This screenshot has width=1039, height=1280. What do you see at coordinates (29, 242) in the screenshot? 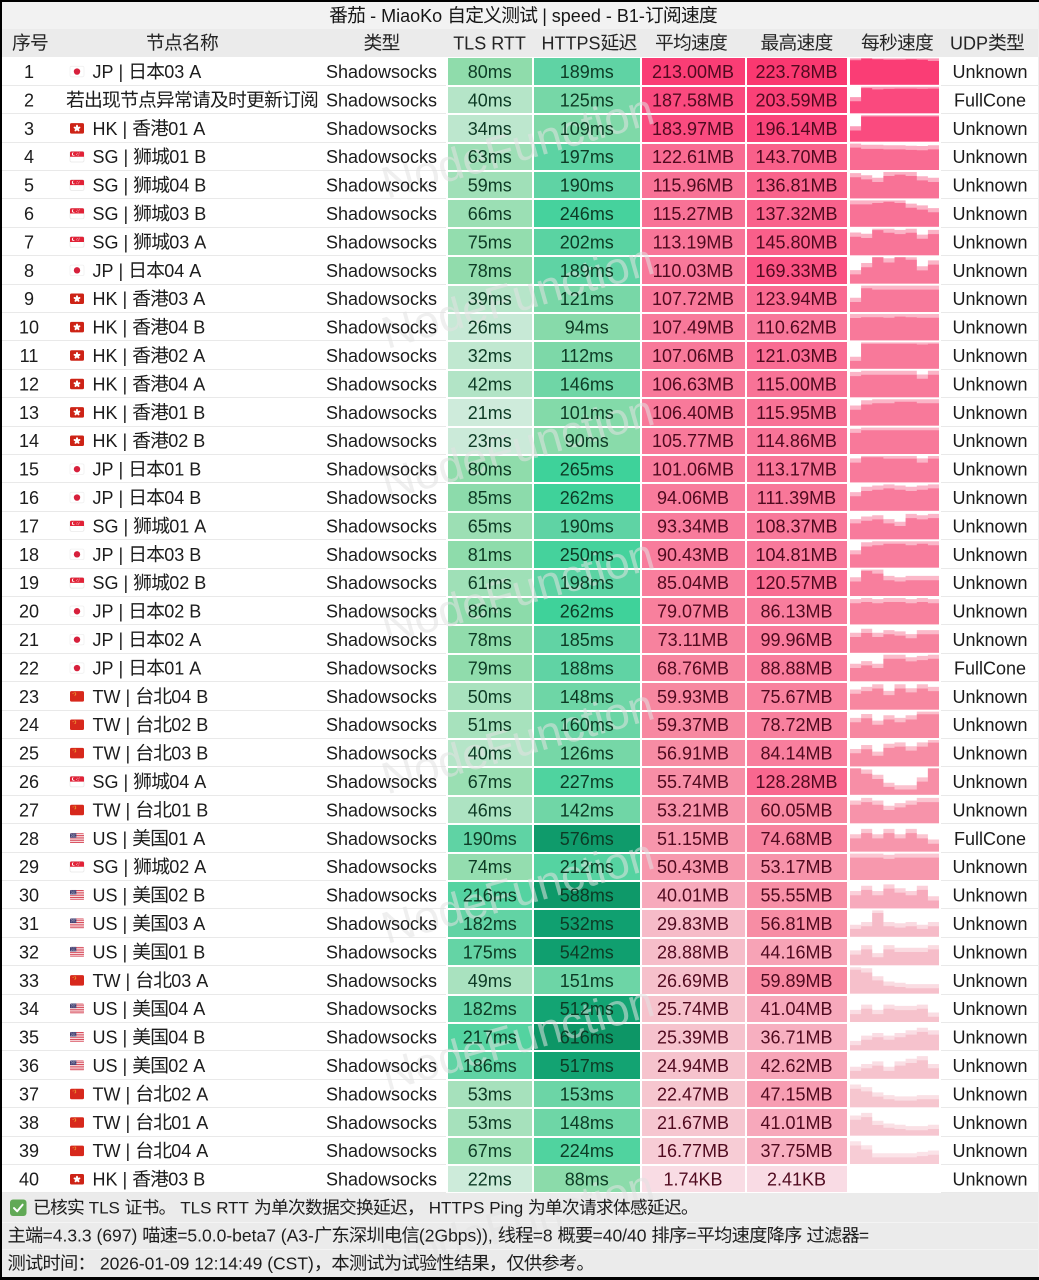
I see `svg-text: 7` at bounding box center [29, 242].